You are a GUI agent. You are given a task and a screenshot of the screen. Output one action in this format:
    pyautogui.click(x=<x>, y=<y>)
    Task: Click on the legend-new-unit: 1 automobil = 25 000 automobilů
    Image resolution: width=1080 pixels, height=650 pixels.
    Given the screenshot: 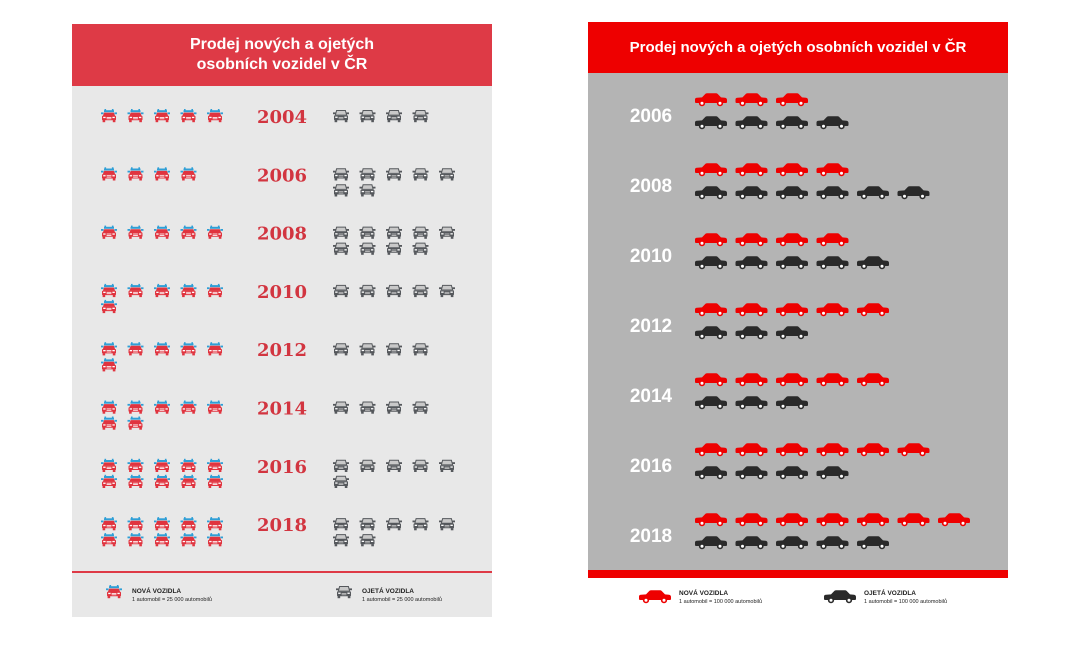 What is the action you would take?
    pyautogui.click(x=172, y=599)
    